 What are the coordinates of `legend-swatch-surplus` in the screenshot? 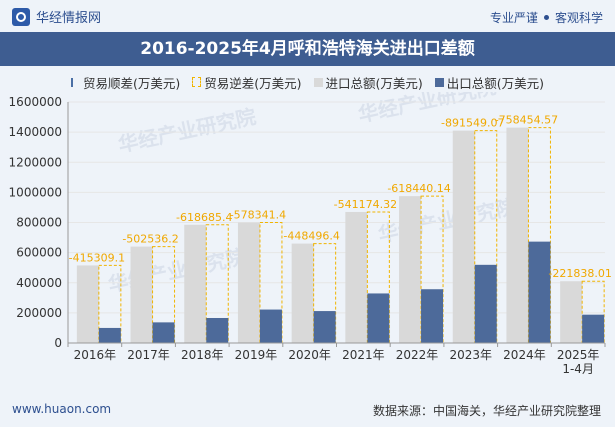 It's located at (75, 82).